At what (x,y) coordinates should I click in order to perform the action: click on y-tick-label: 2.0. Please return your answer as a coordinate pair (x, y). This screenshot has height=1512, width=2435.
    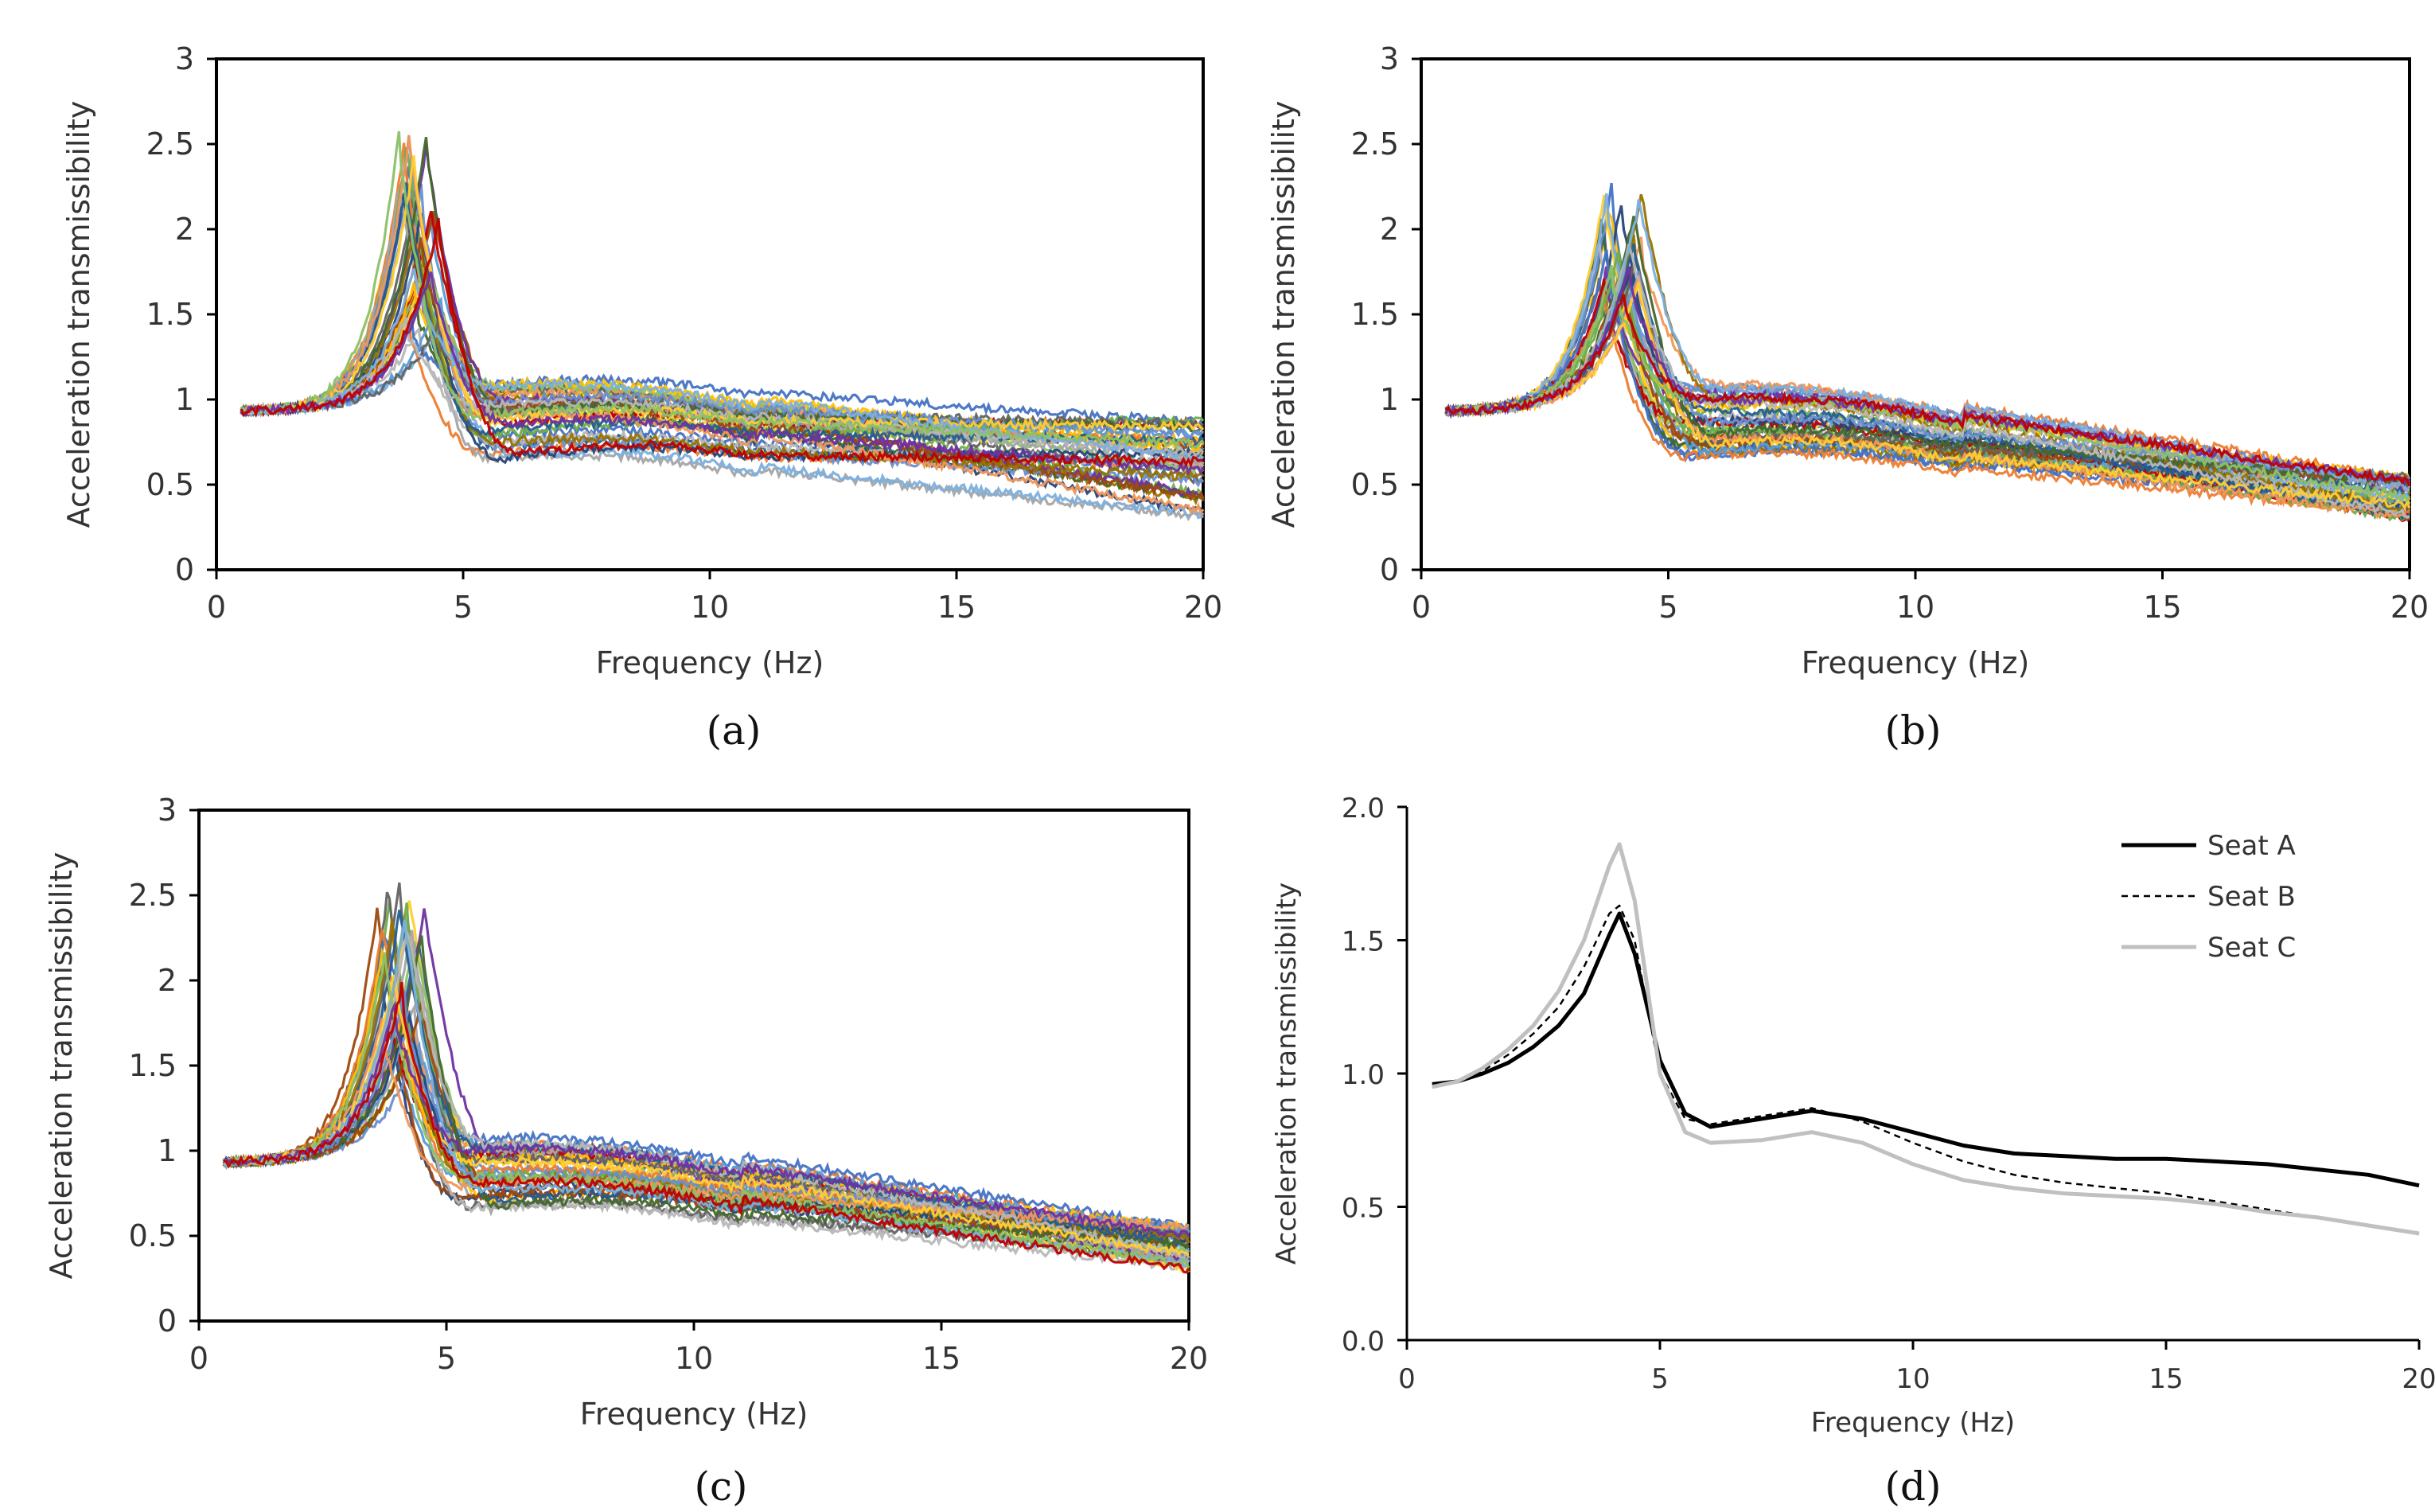
    Looking at the image, I should click on (1363, 808).